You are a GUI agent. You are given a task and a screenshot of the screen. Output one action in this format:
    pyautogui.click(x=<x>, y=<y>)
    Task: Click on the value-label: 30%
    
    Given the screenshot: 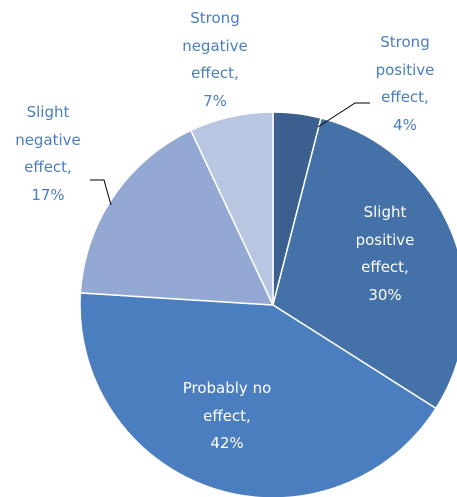 What is the action you would take?
    pyautogui.click(x=385, y=294)
    